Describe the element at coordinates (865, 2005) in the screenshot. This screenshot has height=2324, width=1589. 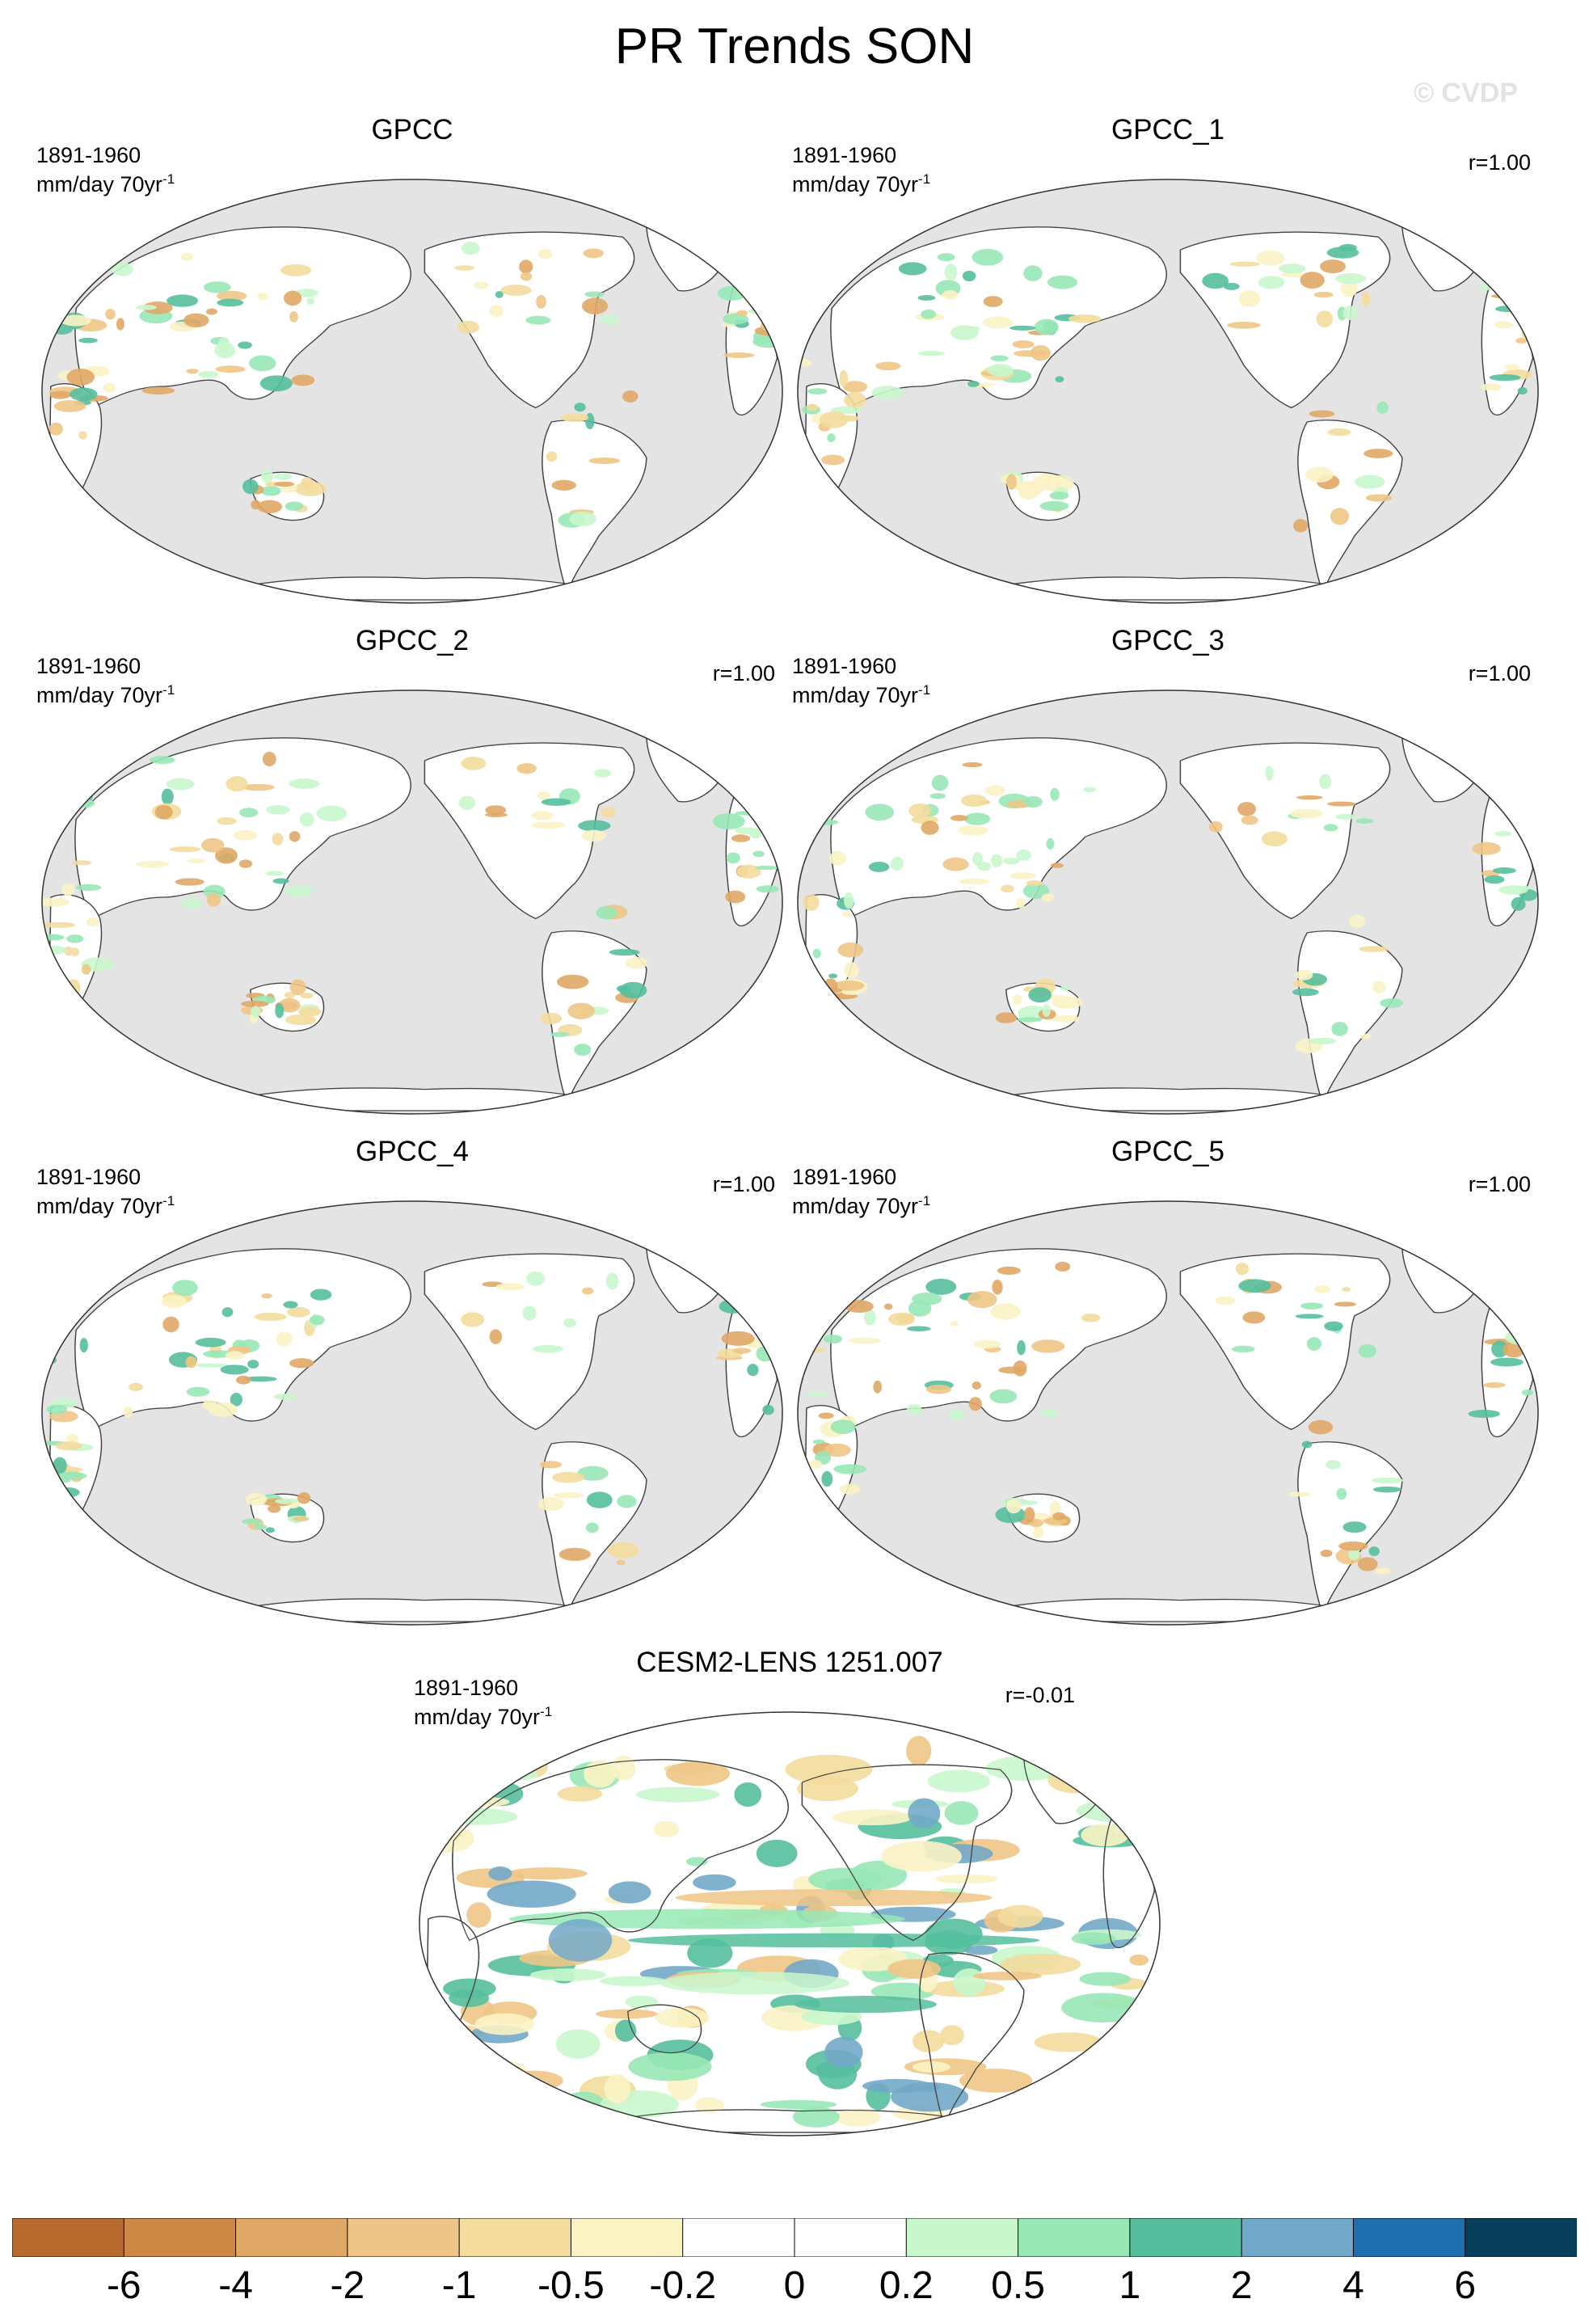
I see `trend-band` at that location.